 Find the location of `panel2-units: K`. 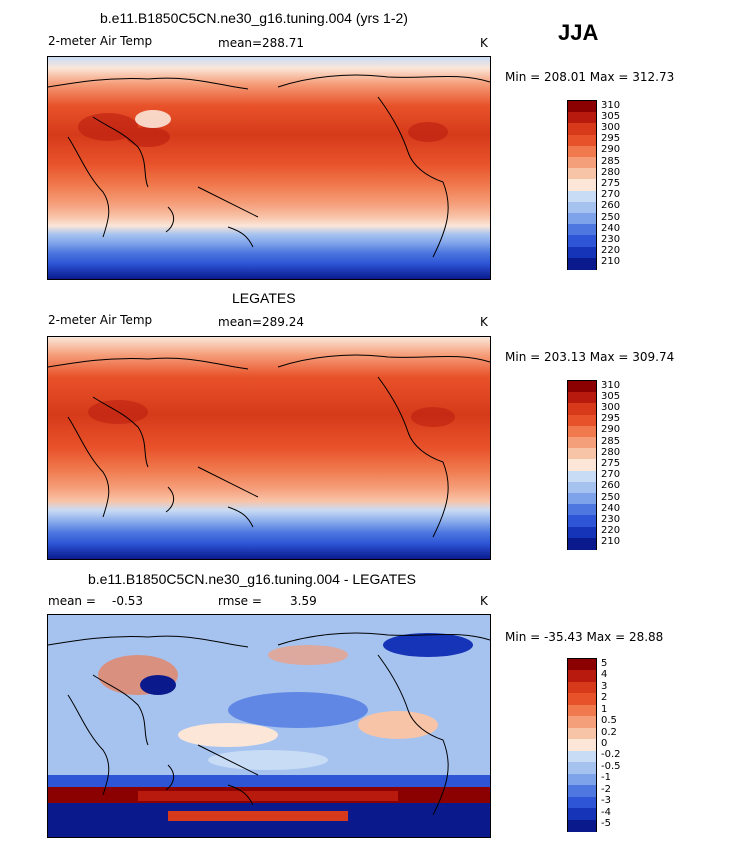

panel2-units: K is located at coordinates (484, 322).